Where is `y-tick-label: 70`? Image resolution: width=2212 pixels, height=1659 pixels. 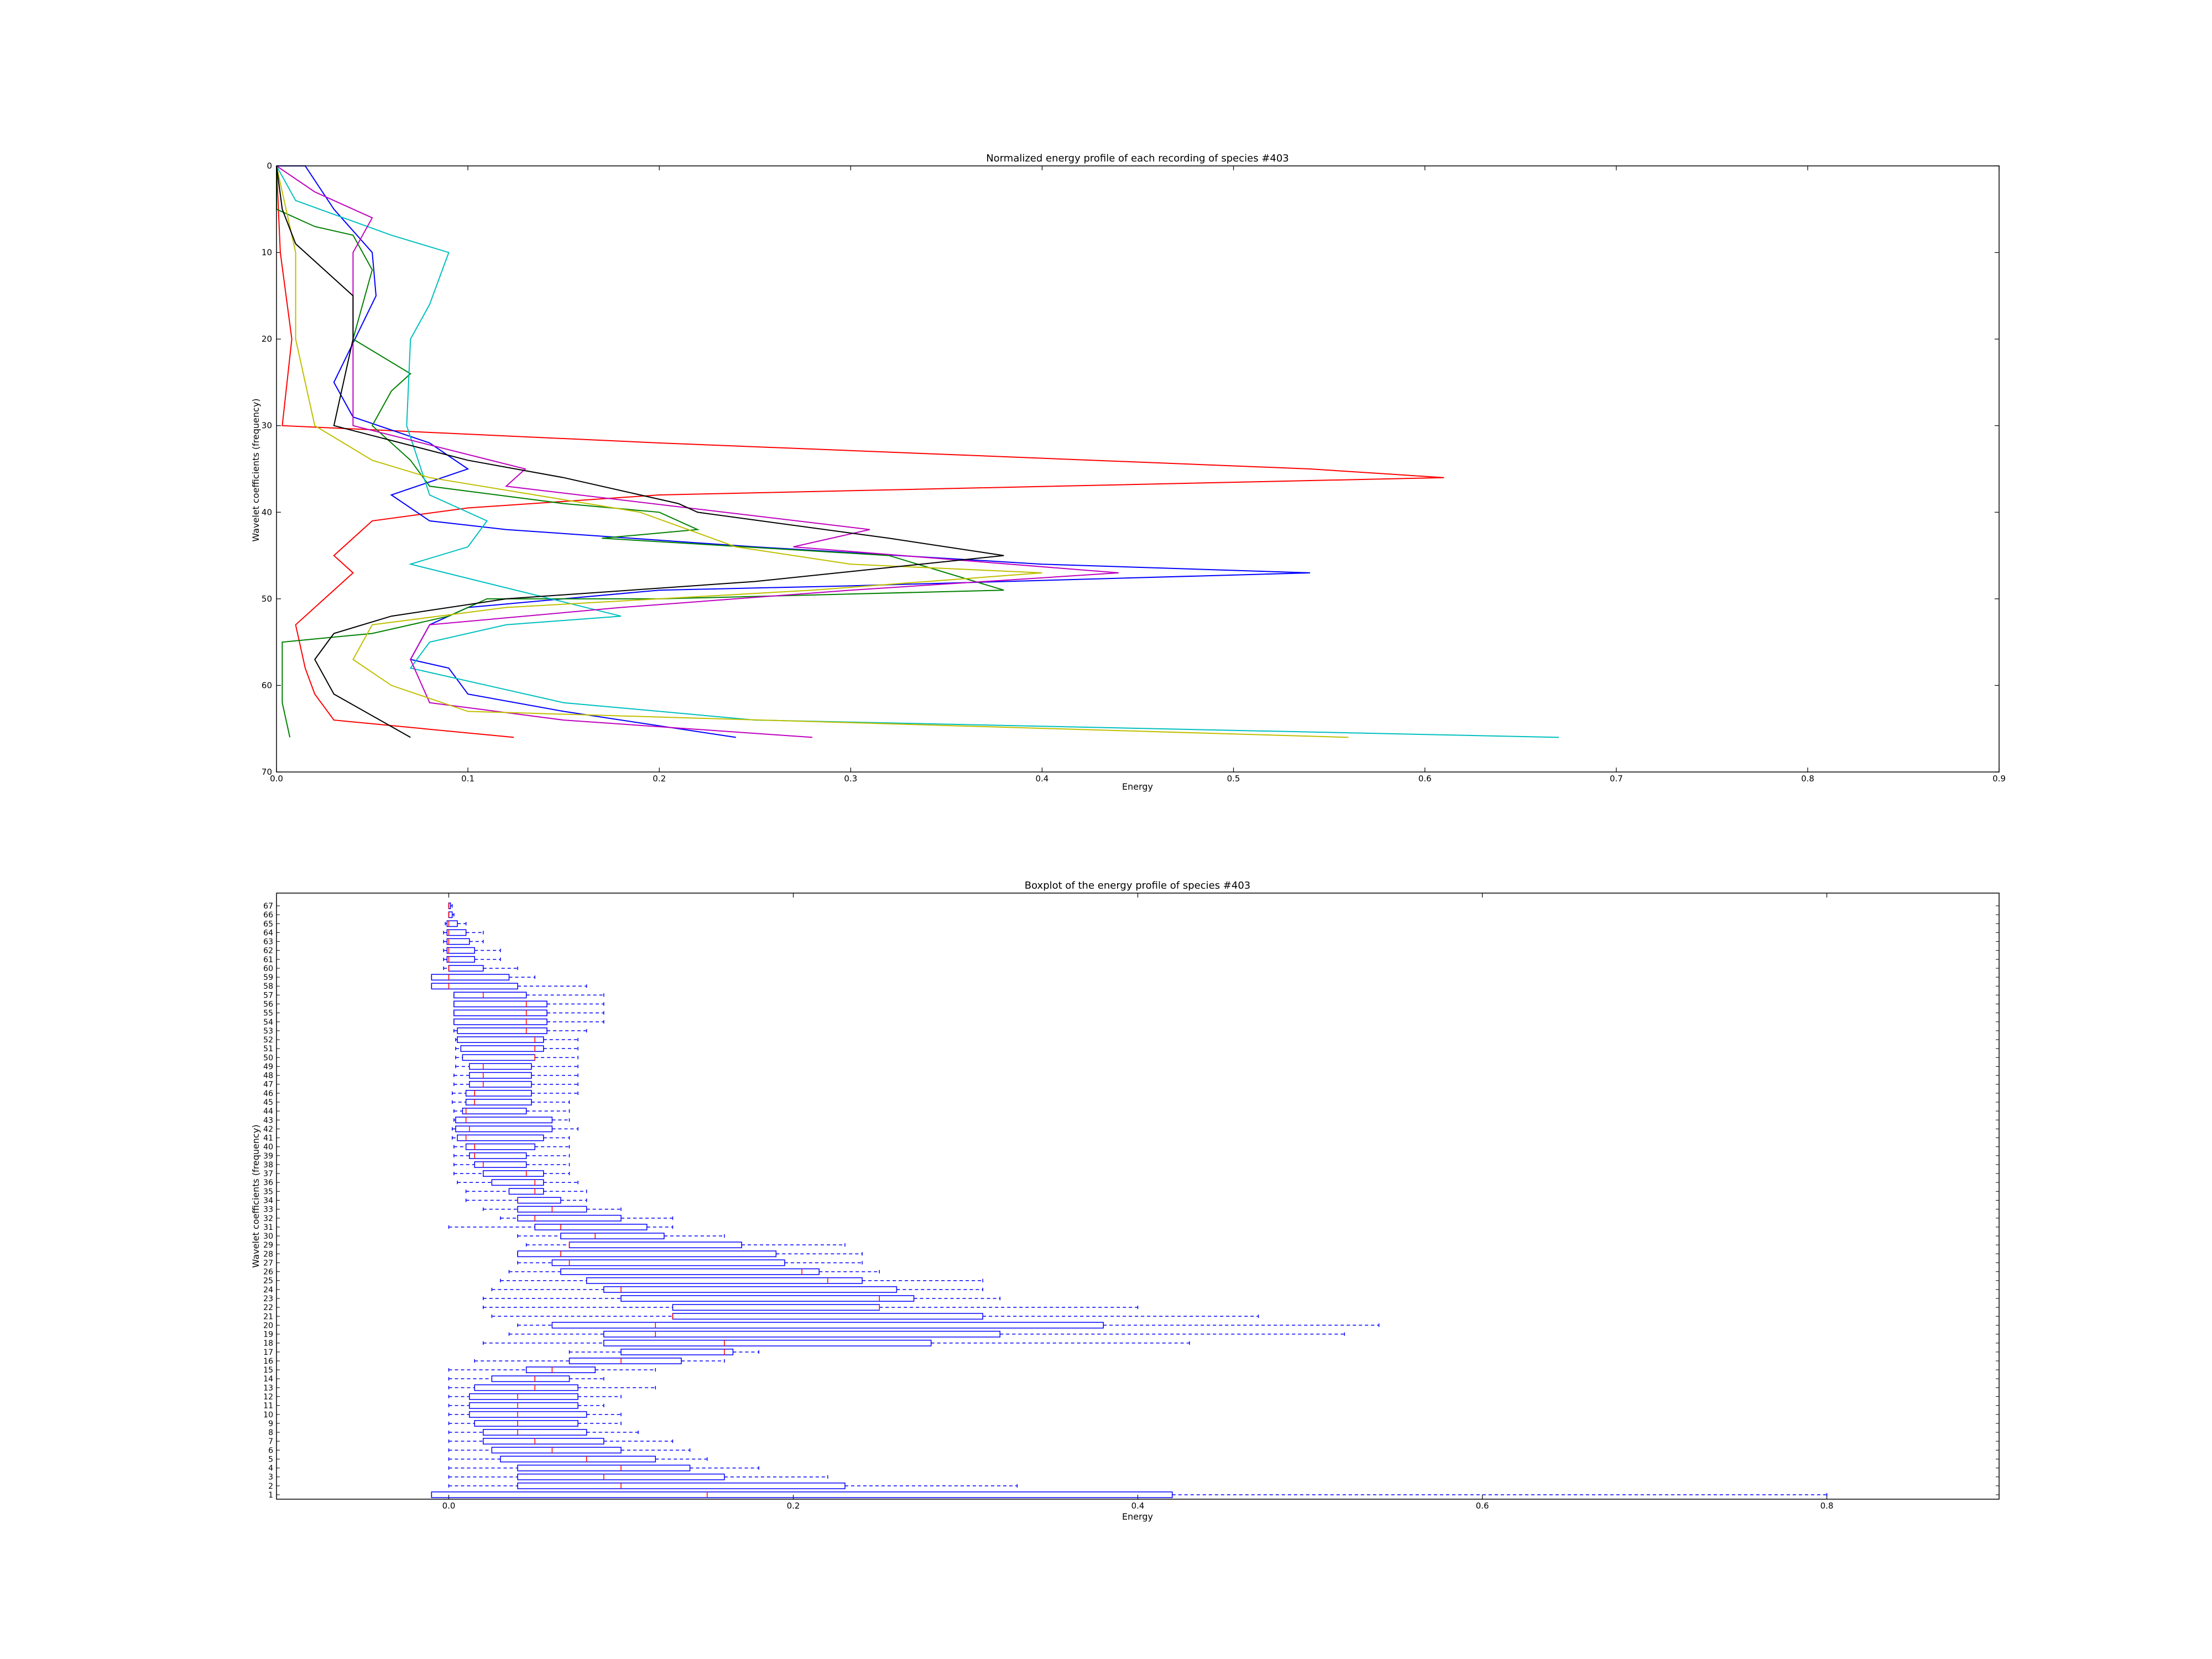
y-tick-label: 70 is located at coordinates (267, 772).